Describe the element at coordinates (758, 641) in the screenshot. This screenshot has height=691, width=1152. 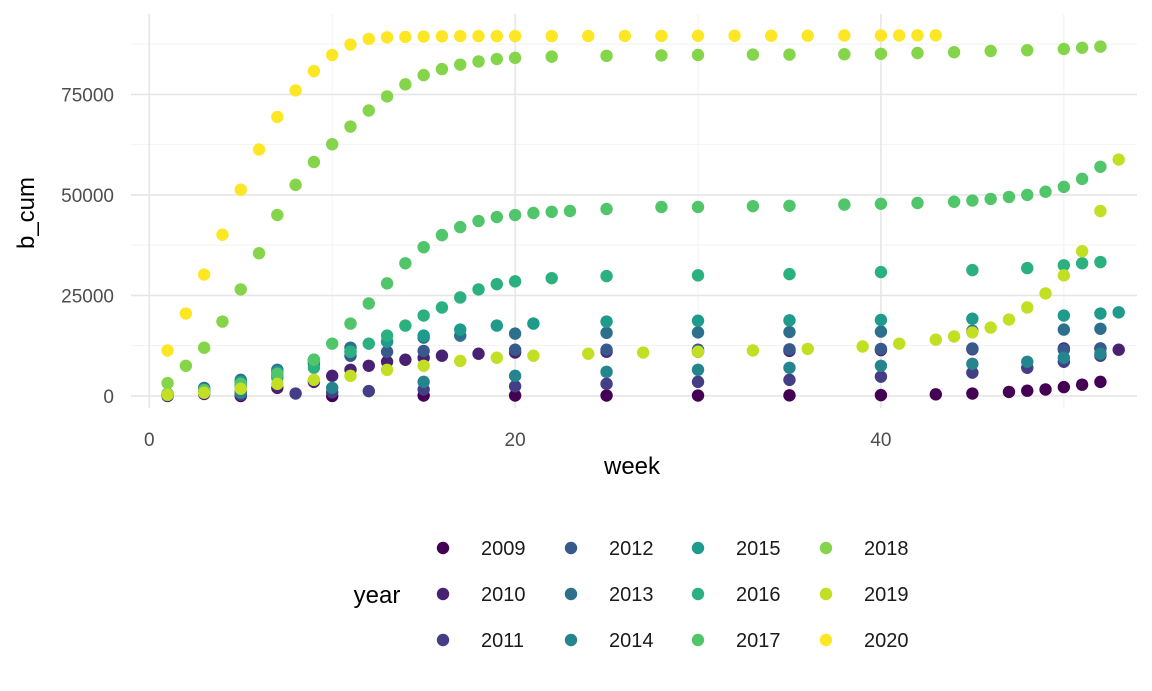
I see `legend-label: 2017` at that location.